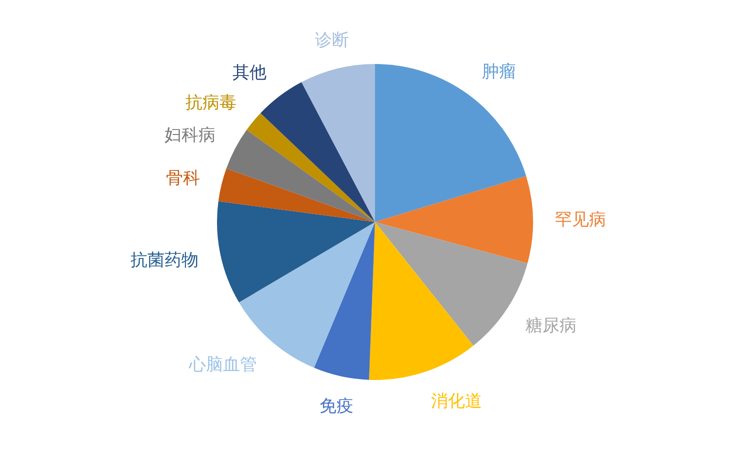 The height and width of the screenshot is (450, 750). What do you see at coordinates (210, 103) in the screenshot?
I see `slice-label: 抗病毒` at bounding box center [210, 103].